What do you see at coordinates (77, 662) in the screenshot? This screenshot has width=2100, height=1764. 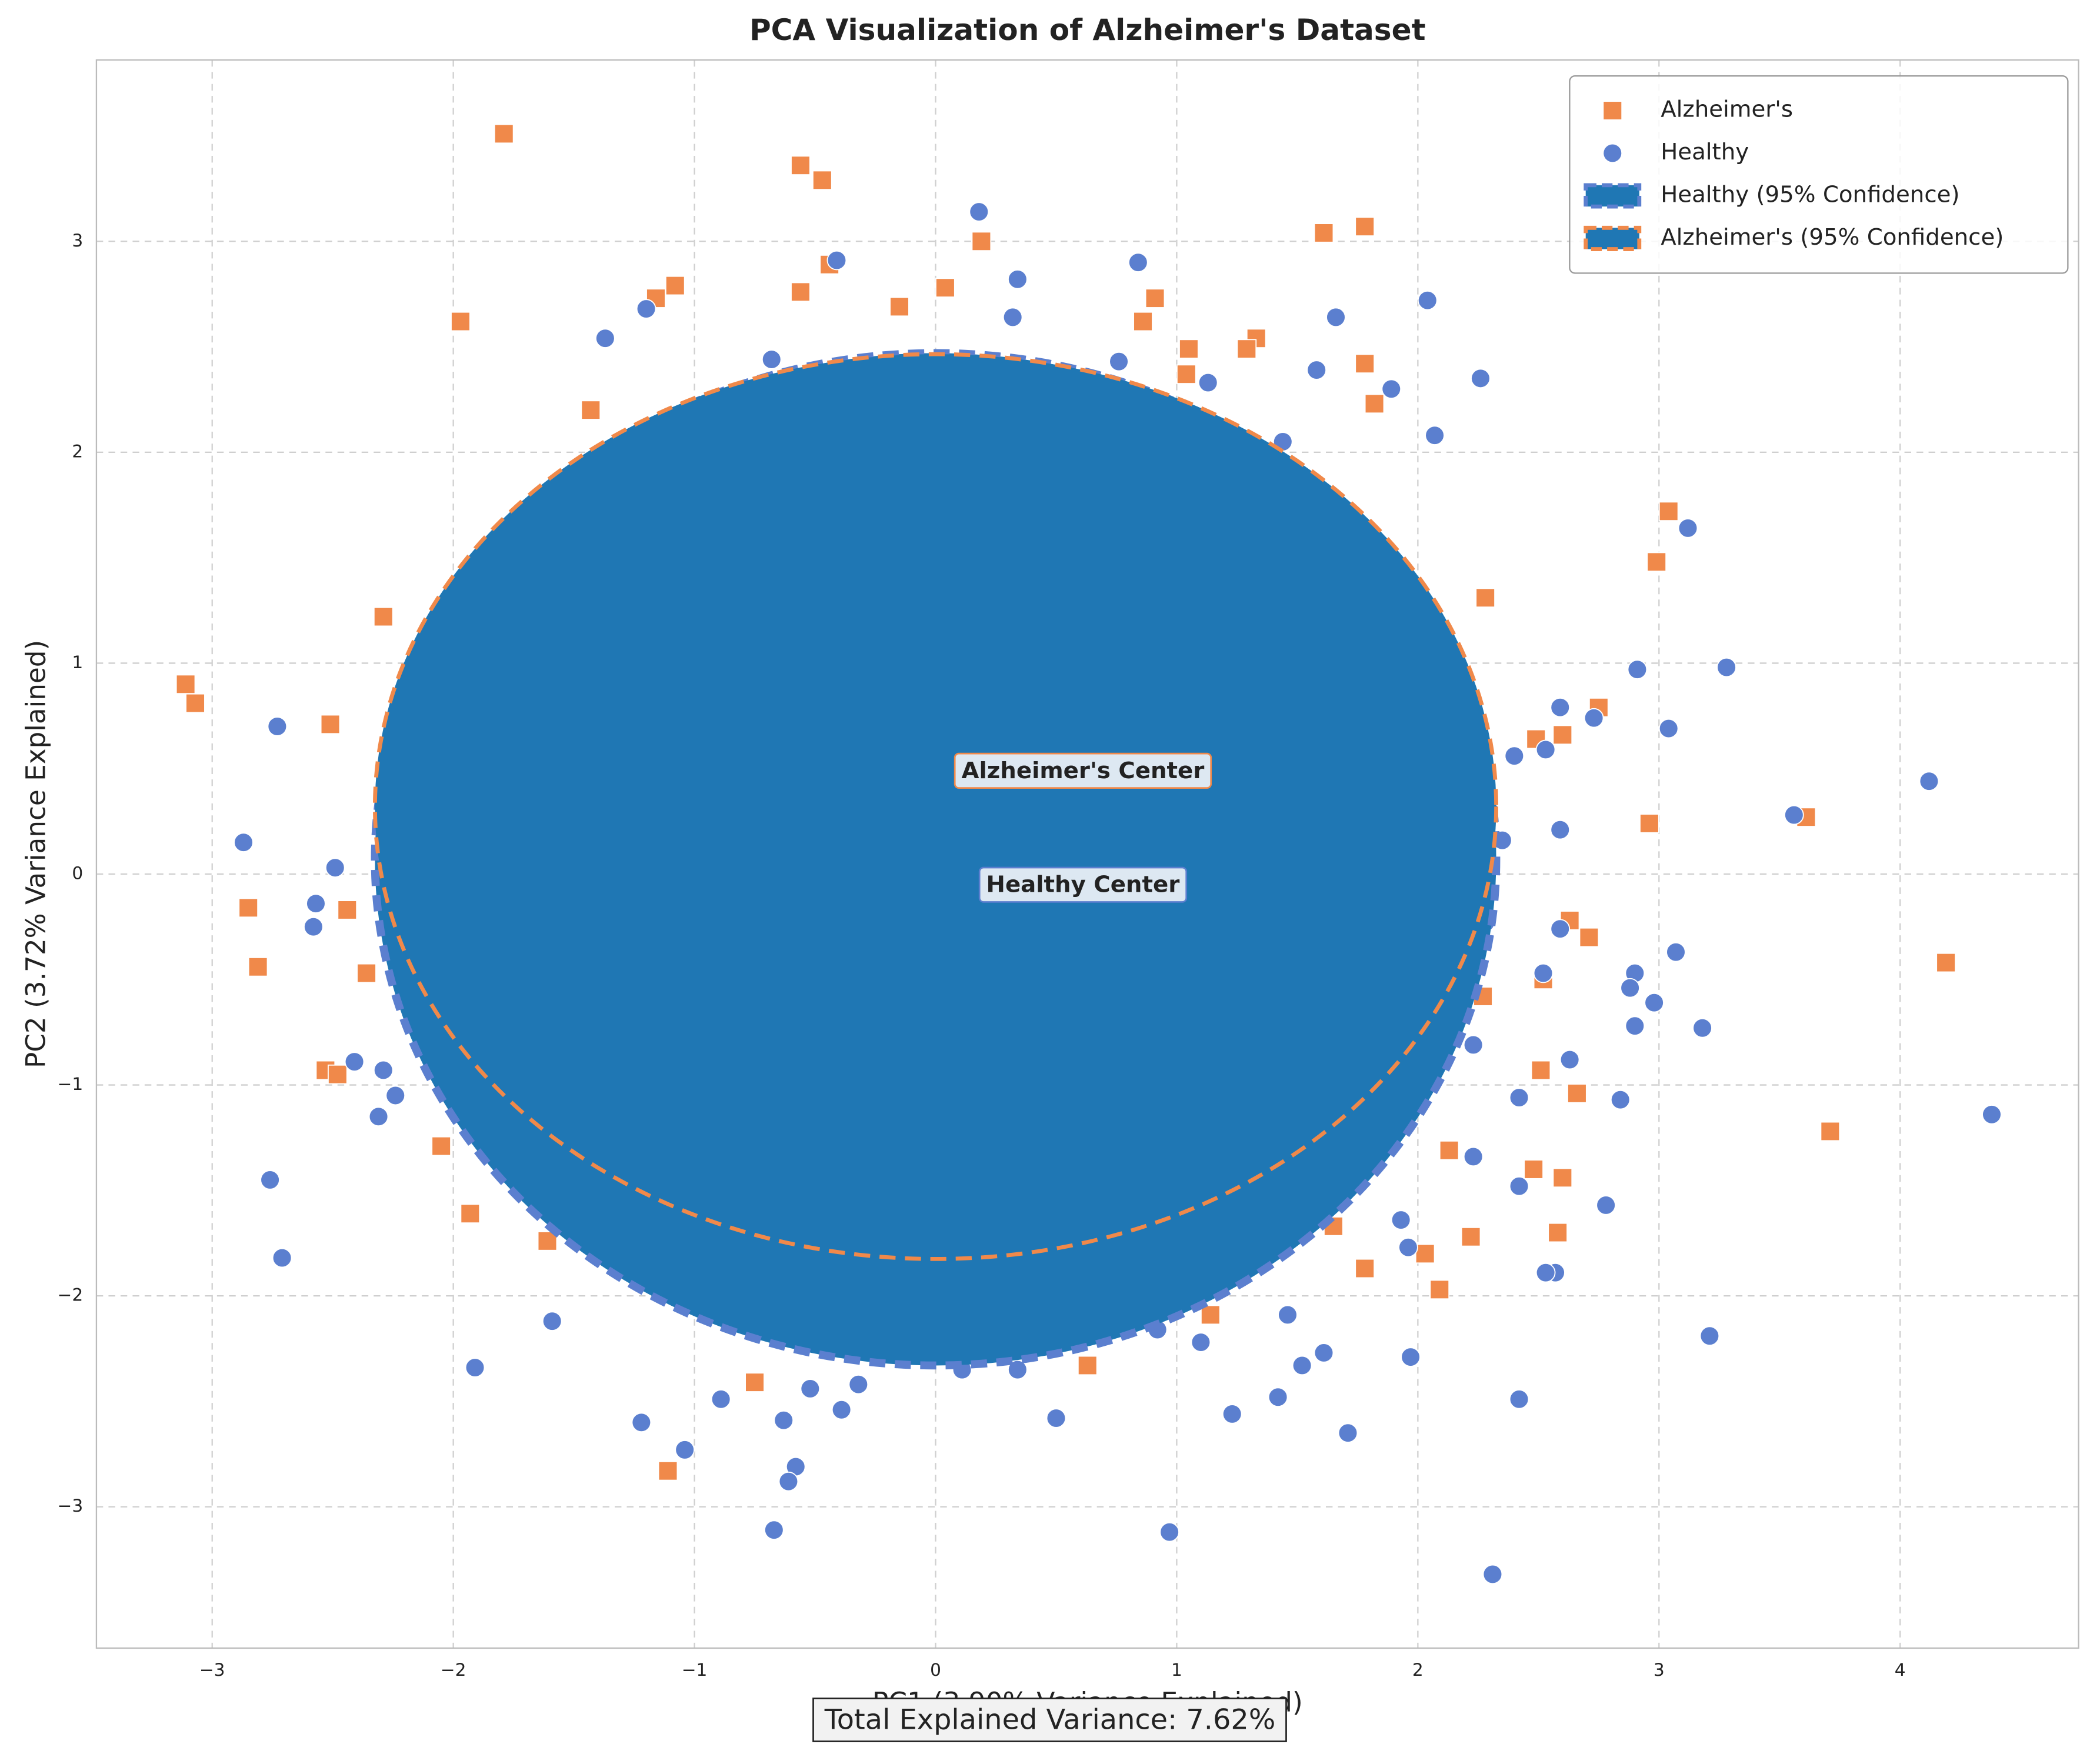 I see `y-tick-label: 1` at bounding box center [77, 662].